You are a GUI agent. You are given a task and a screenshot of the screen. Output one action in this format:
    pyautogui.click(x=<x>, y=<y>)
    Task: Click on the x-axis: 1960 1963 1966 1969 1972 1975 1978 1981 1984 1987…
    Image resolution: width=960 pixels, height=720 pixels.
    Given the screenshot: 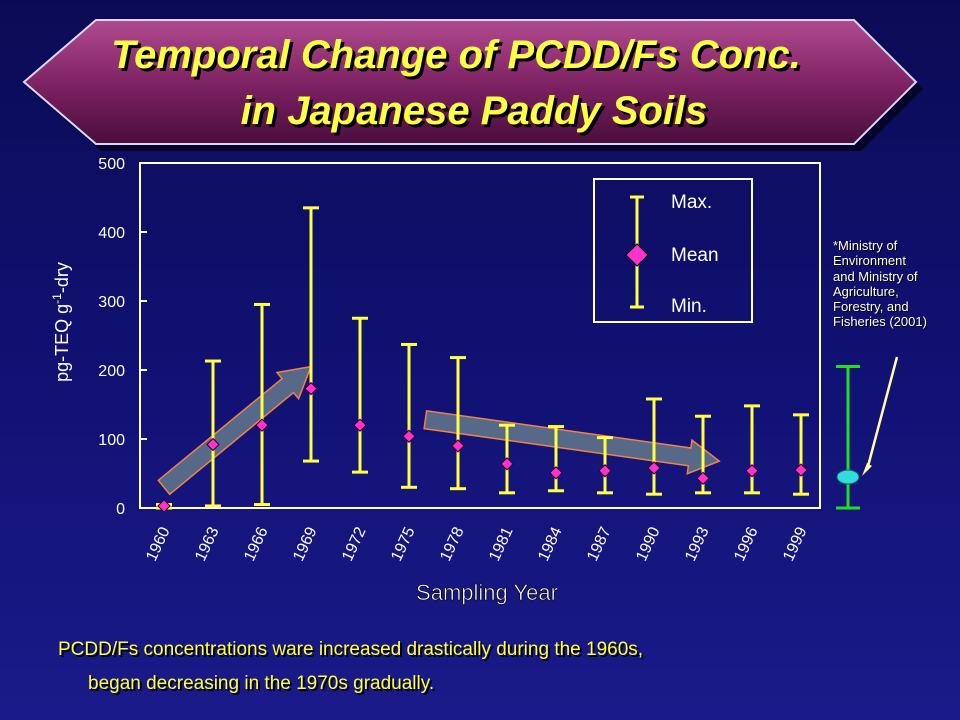 What is the action you would take?
    pyautogui.click(x=476, y=544)
    